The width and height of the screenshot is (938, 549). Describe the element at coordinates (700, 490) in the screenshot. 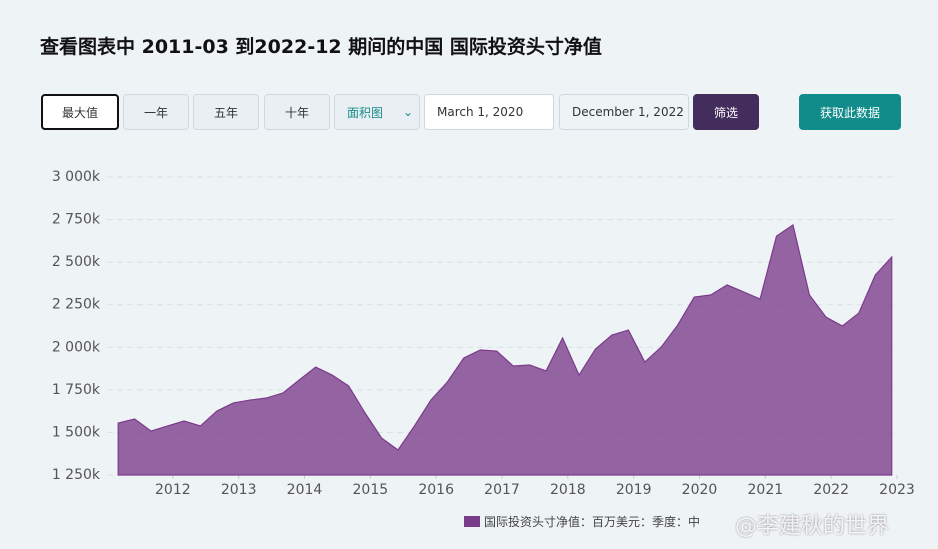

I see `x-tick-label: 2020` at that location.